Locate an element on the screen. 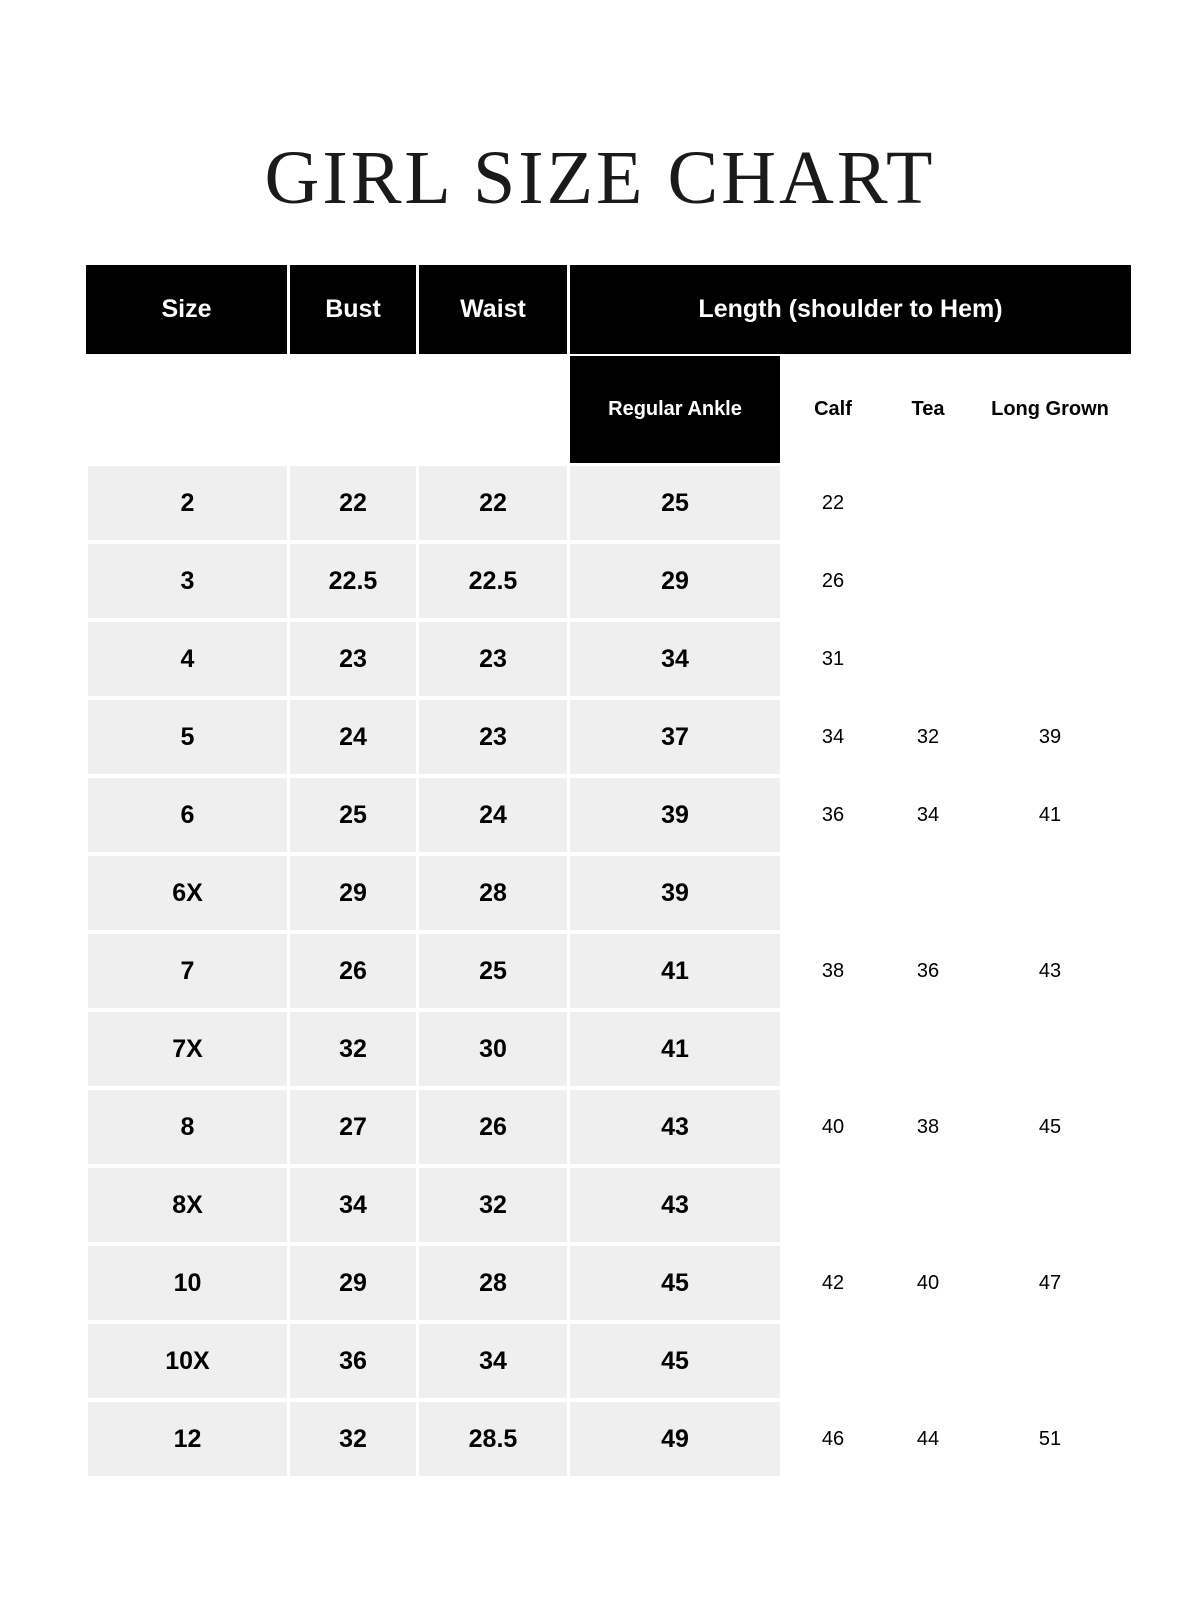 The height and width of the screenshot is (1600, 1200). cell-calf: 34 is located at coordinates (833, 736).